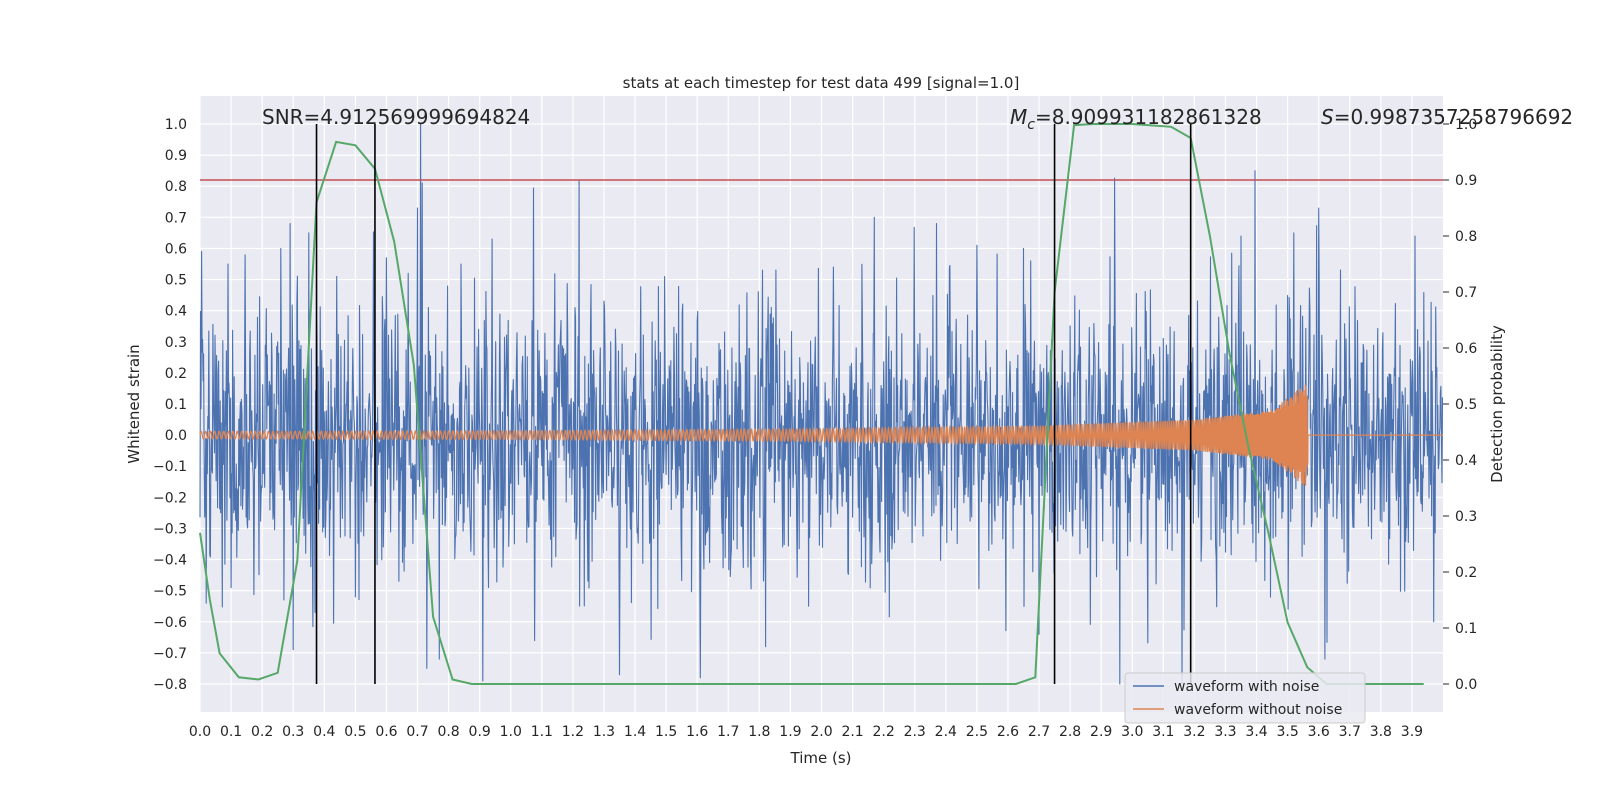 The image size is (1600, 800). What do you see at coordinates (170, 498) in the screenshot?
I see `y-tick-label: −0.2` at bounding box center [170, 498].